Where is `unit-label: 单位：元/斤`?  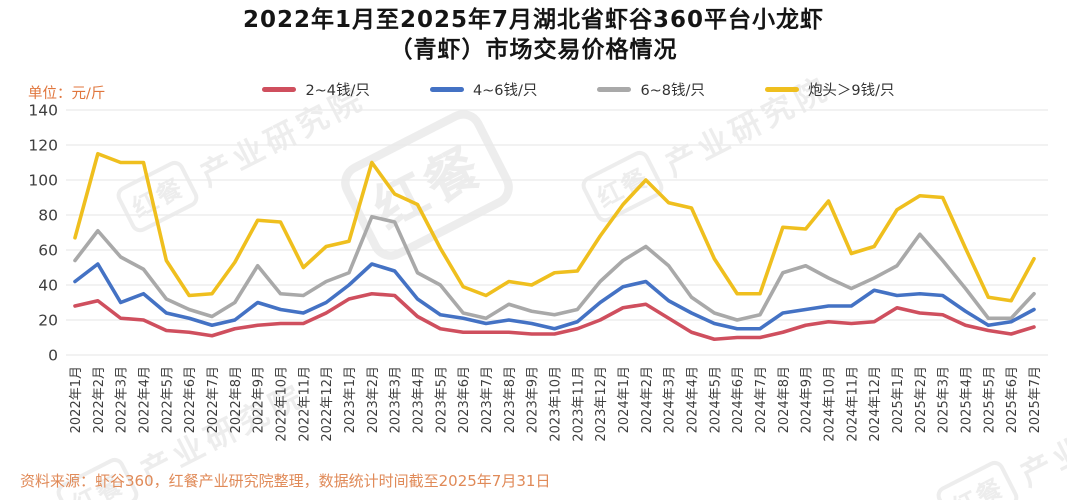
unit-label: 单位：元/斤 is located at coordinates (67, 94).